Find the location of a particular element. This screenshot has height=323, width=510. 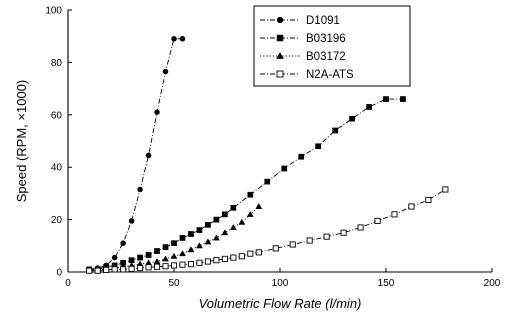

legend-item-b03172: B03172 is located at coordinates (303, 57).